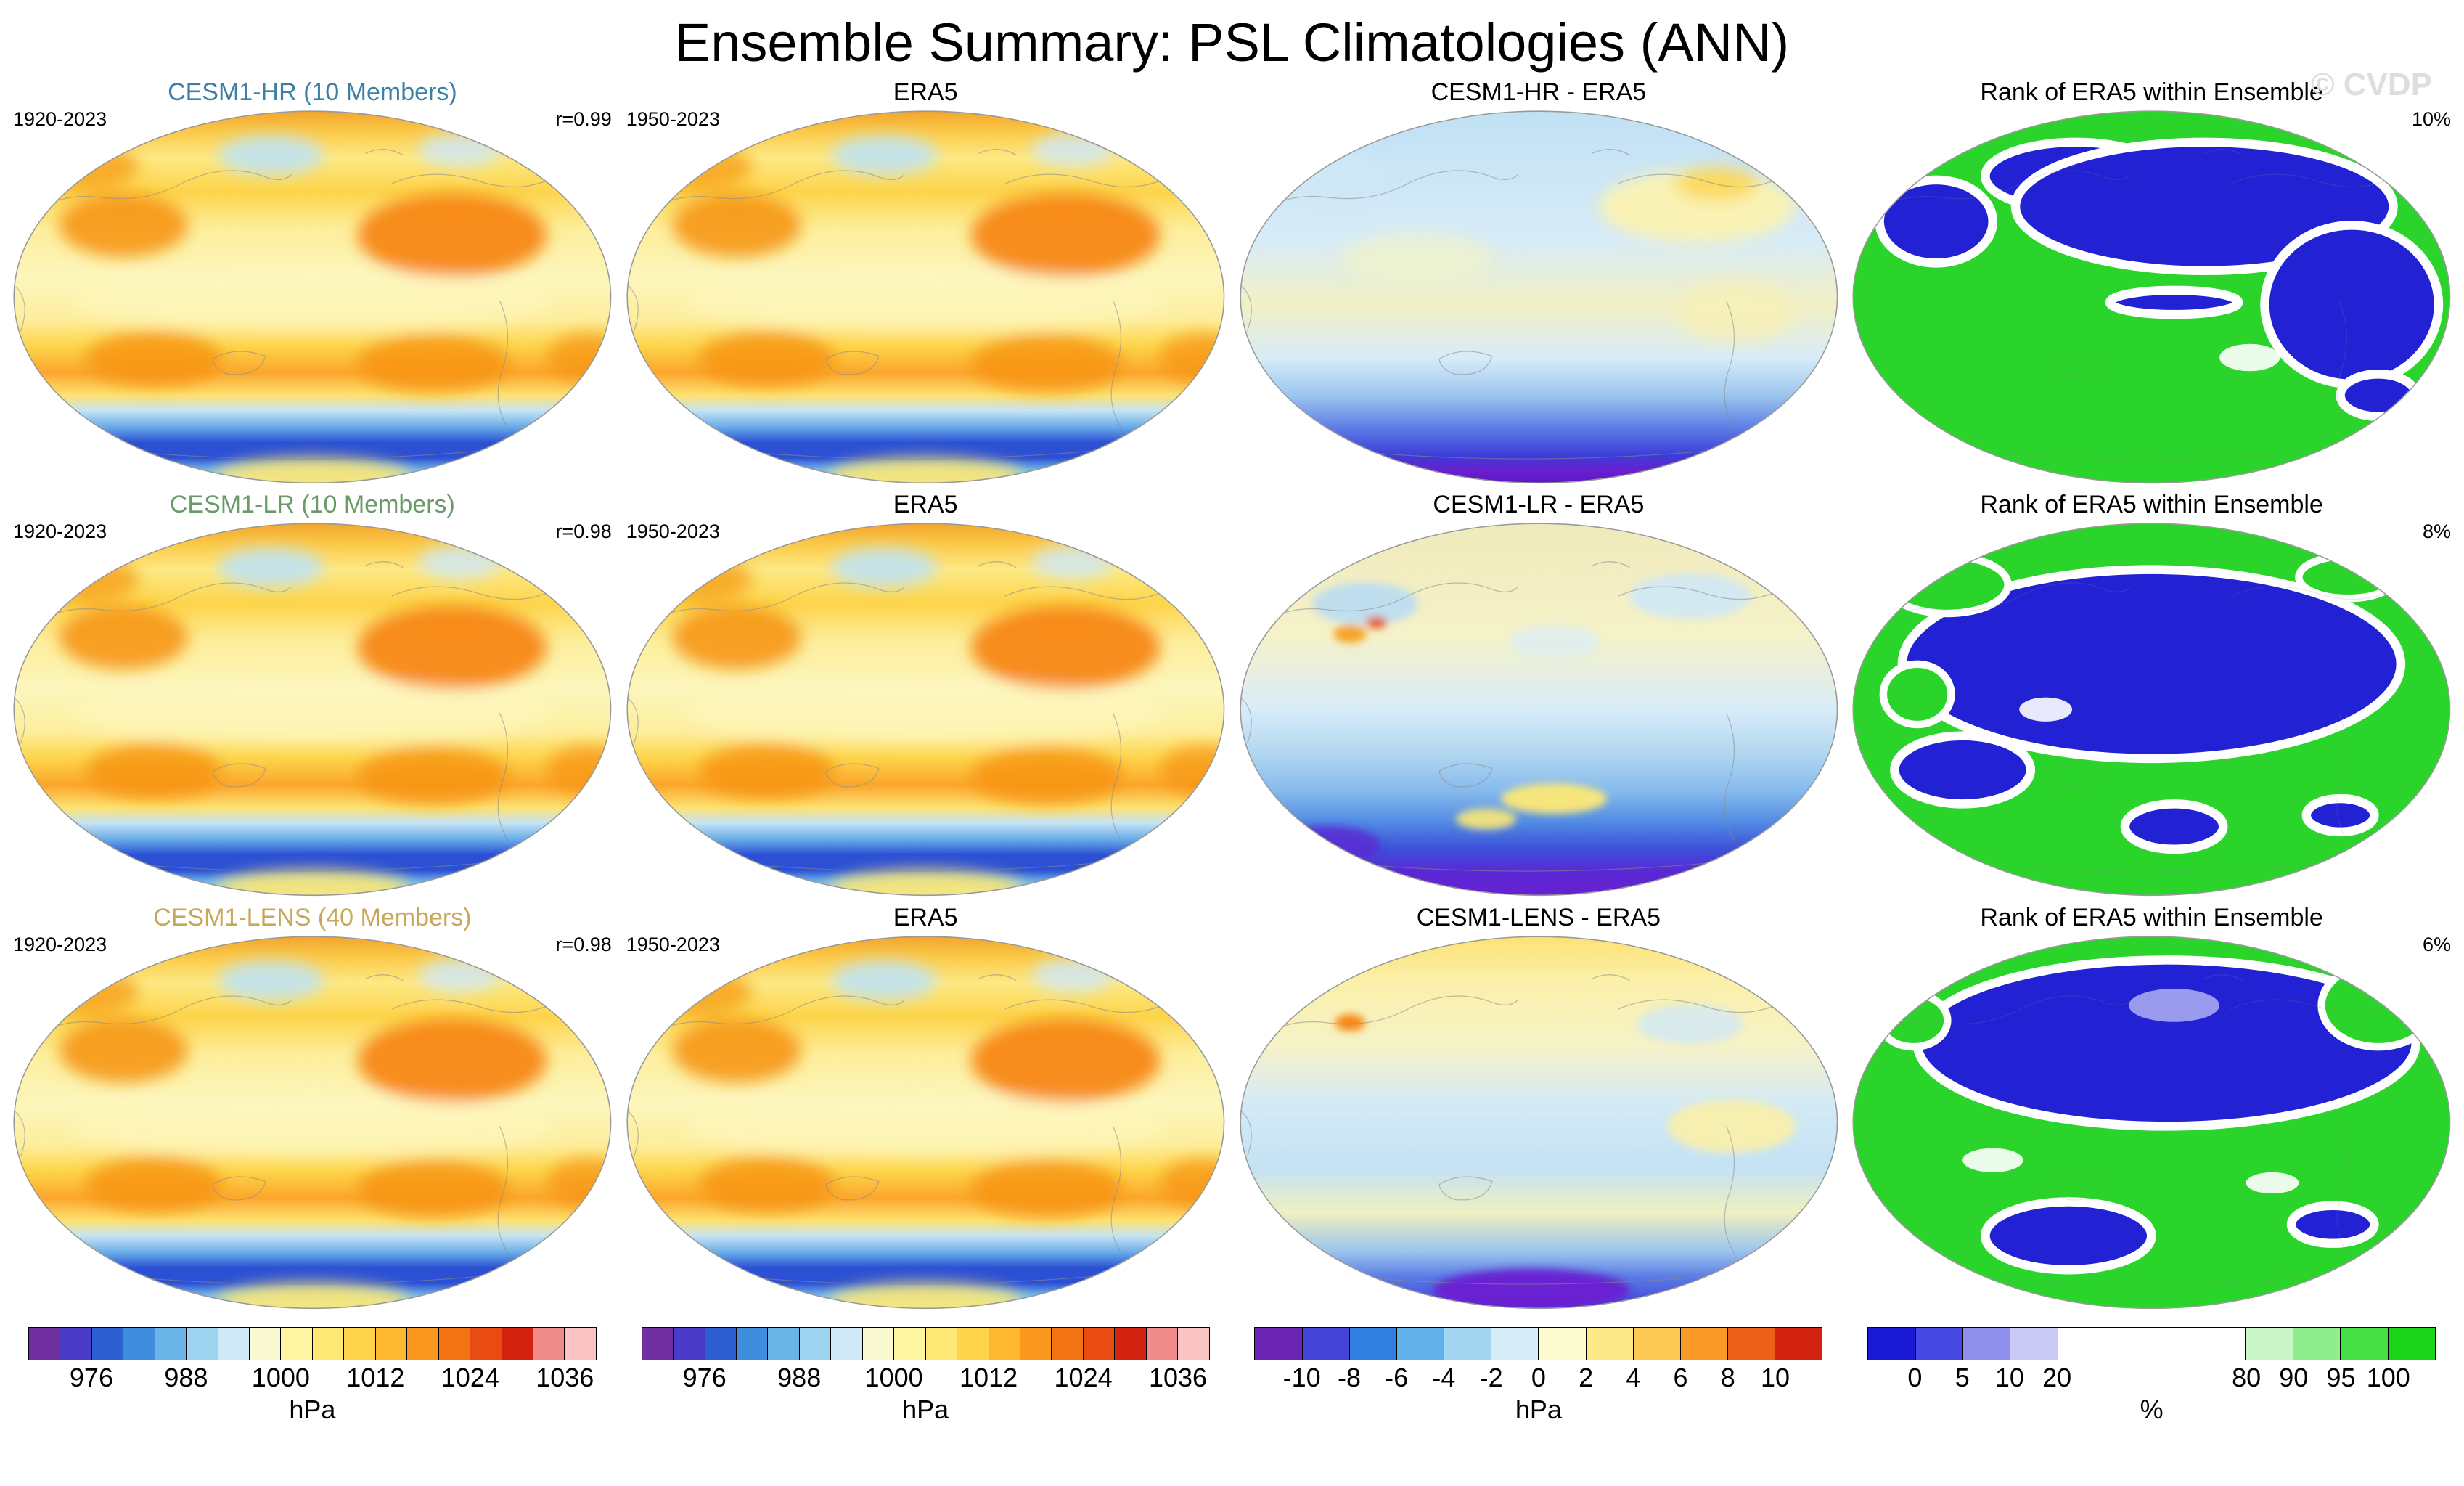 The height and width of the screenshot is (1486, 2464). I want to click on map-cesm1-lr-climatology: 1920-2023 r=0.98, so click(312, 709).